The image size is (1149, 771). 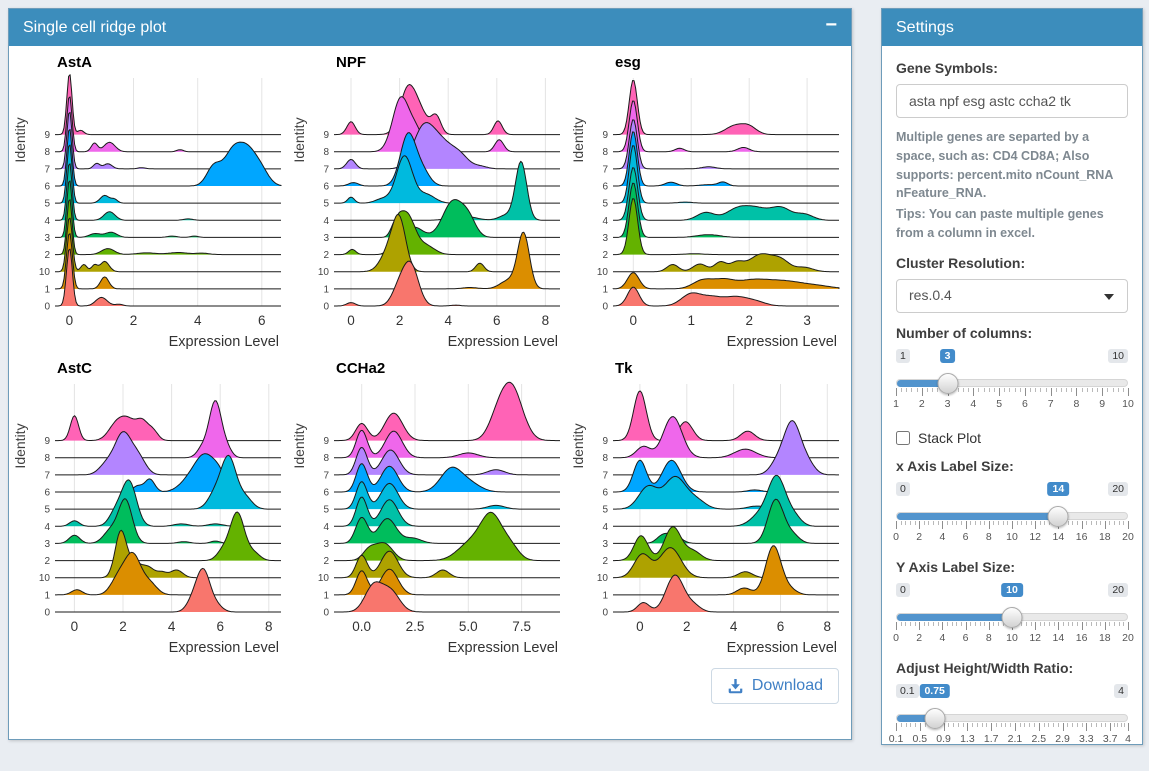 What do you see at coordinates (1121, 690) in the screenshot?
I see `slider-max-badge: 4` at bounding box center [1121, 690].